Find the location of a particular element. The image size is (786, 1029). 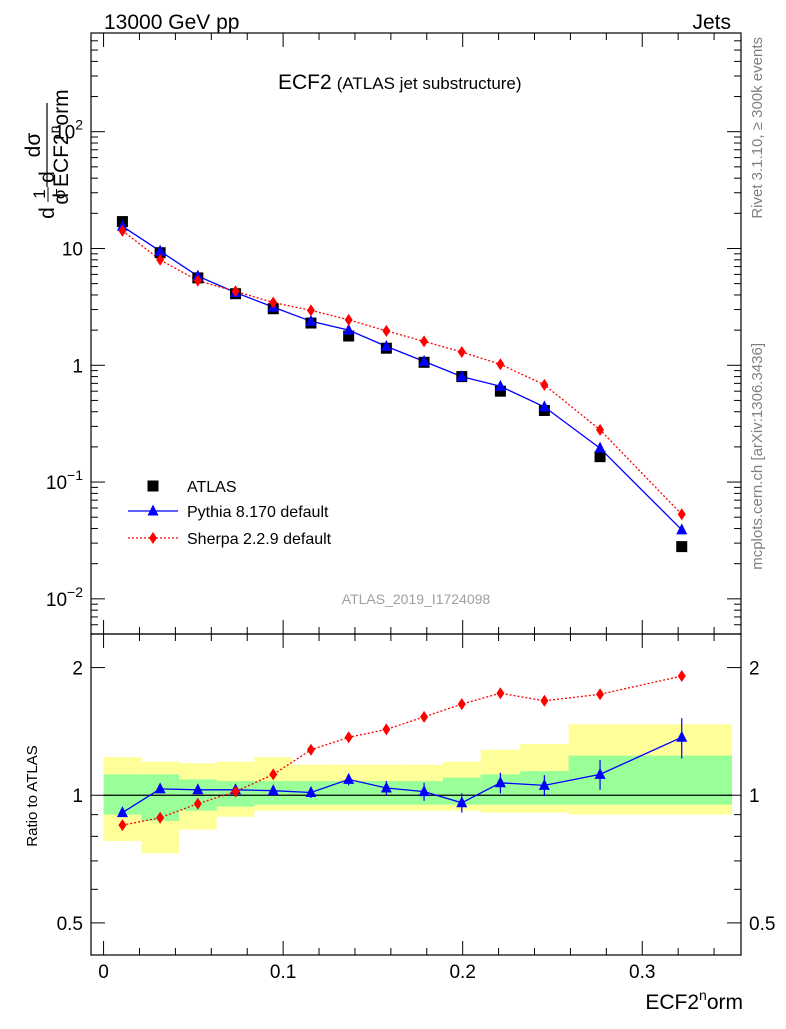

legend-label: Sherpa 2.2.9 default is located at coordinates (259, 539).